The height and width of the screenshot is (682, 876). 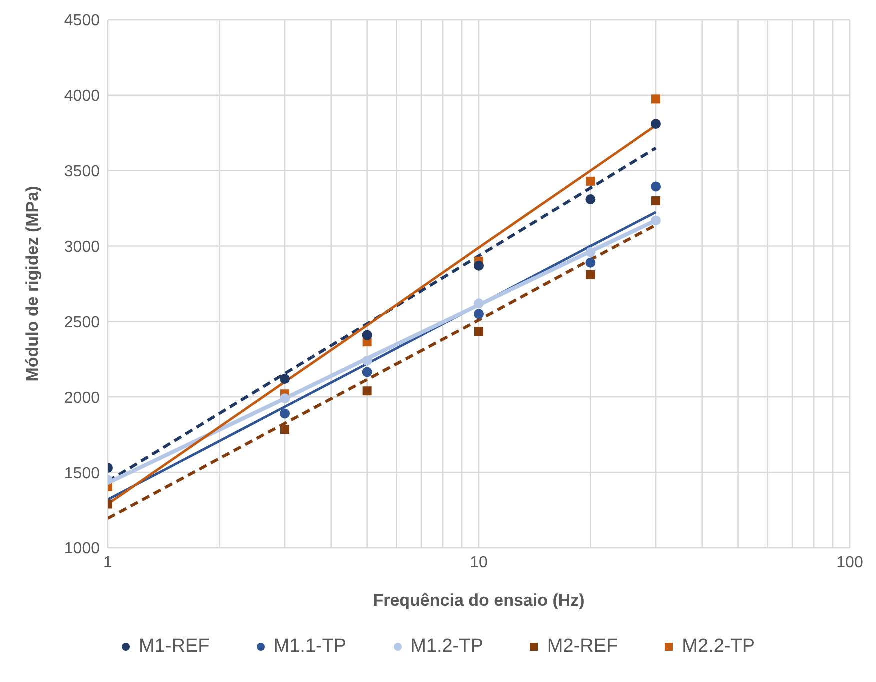 I want to click on legend-label: M2-REF, so click(x=582, y=647).